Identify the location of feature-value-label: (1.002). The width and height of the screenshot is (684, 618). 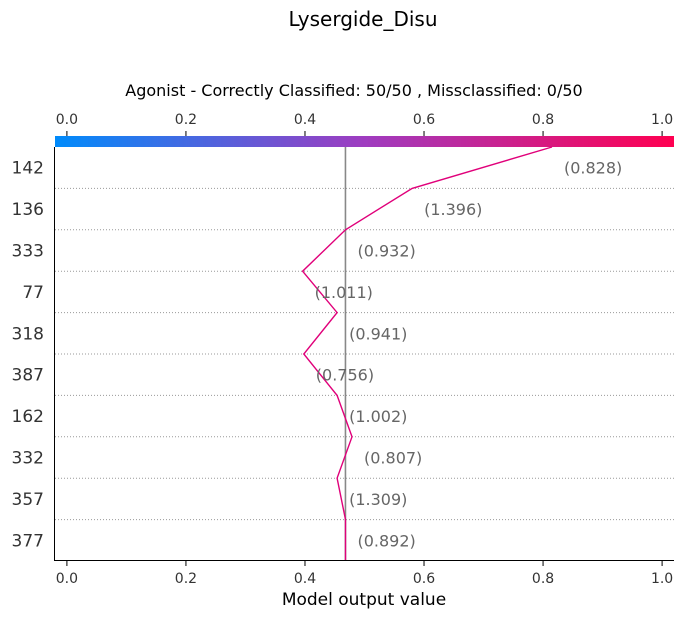
(378, 416).